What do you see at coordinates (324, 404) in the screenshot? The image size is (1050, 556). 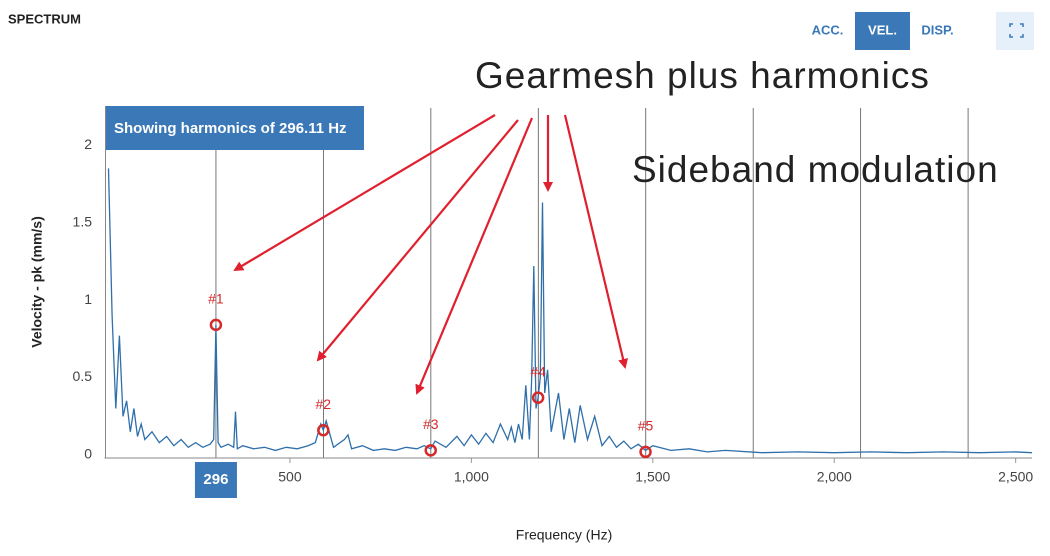 I see `harmonic-label: #2` at bounding box center [324, 404].